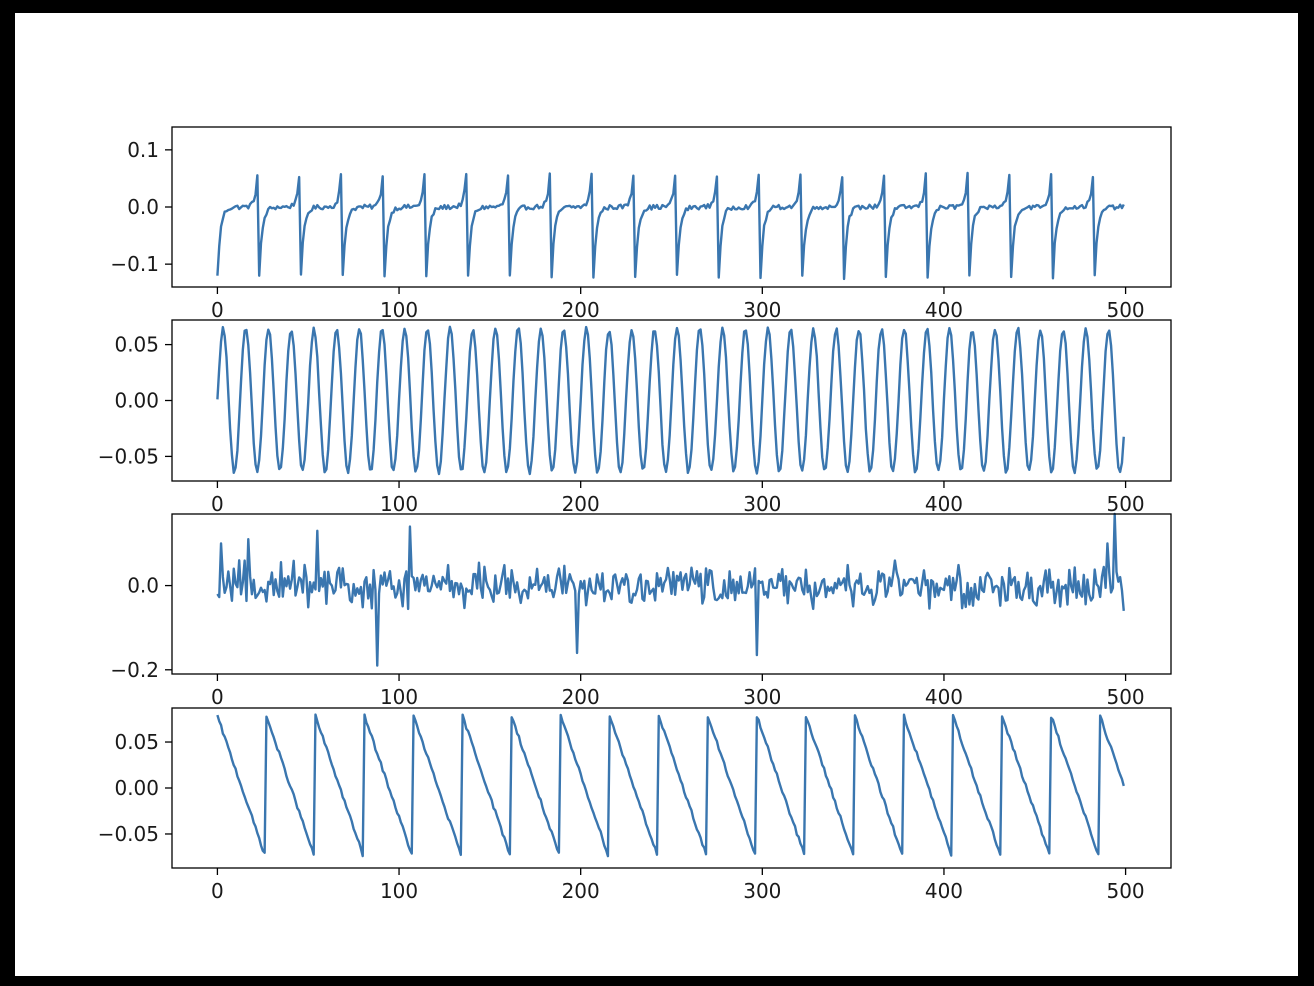  Describe the element at coordinates (134, 670) in the screenshot. I see `y-tick-label: −0.2` at that location.